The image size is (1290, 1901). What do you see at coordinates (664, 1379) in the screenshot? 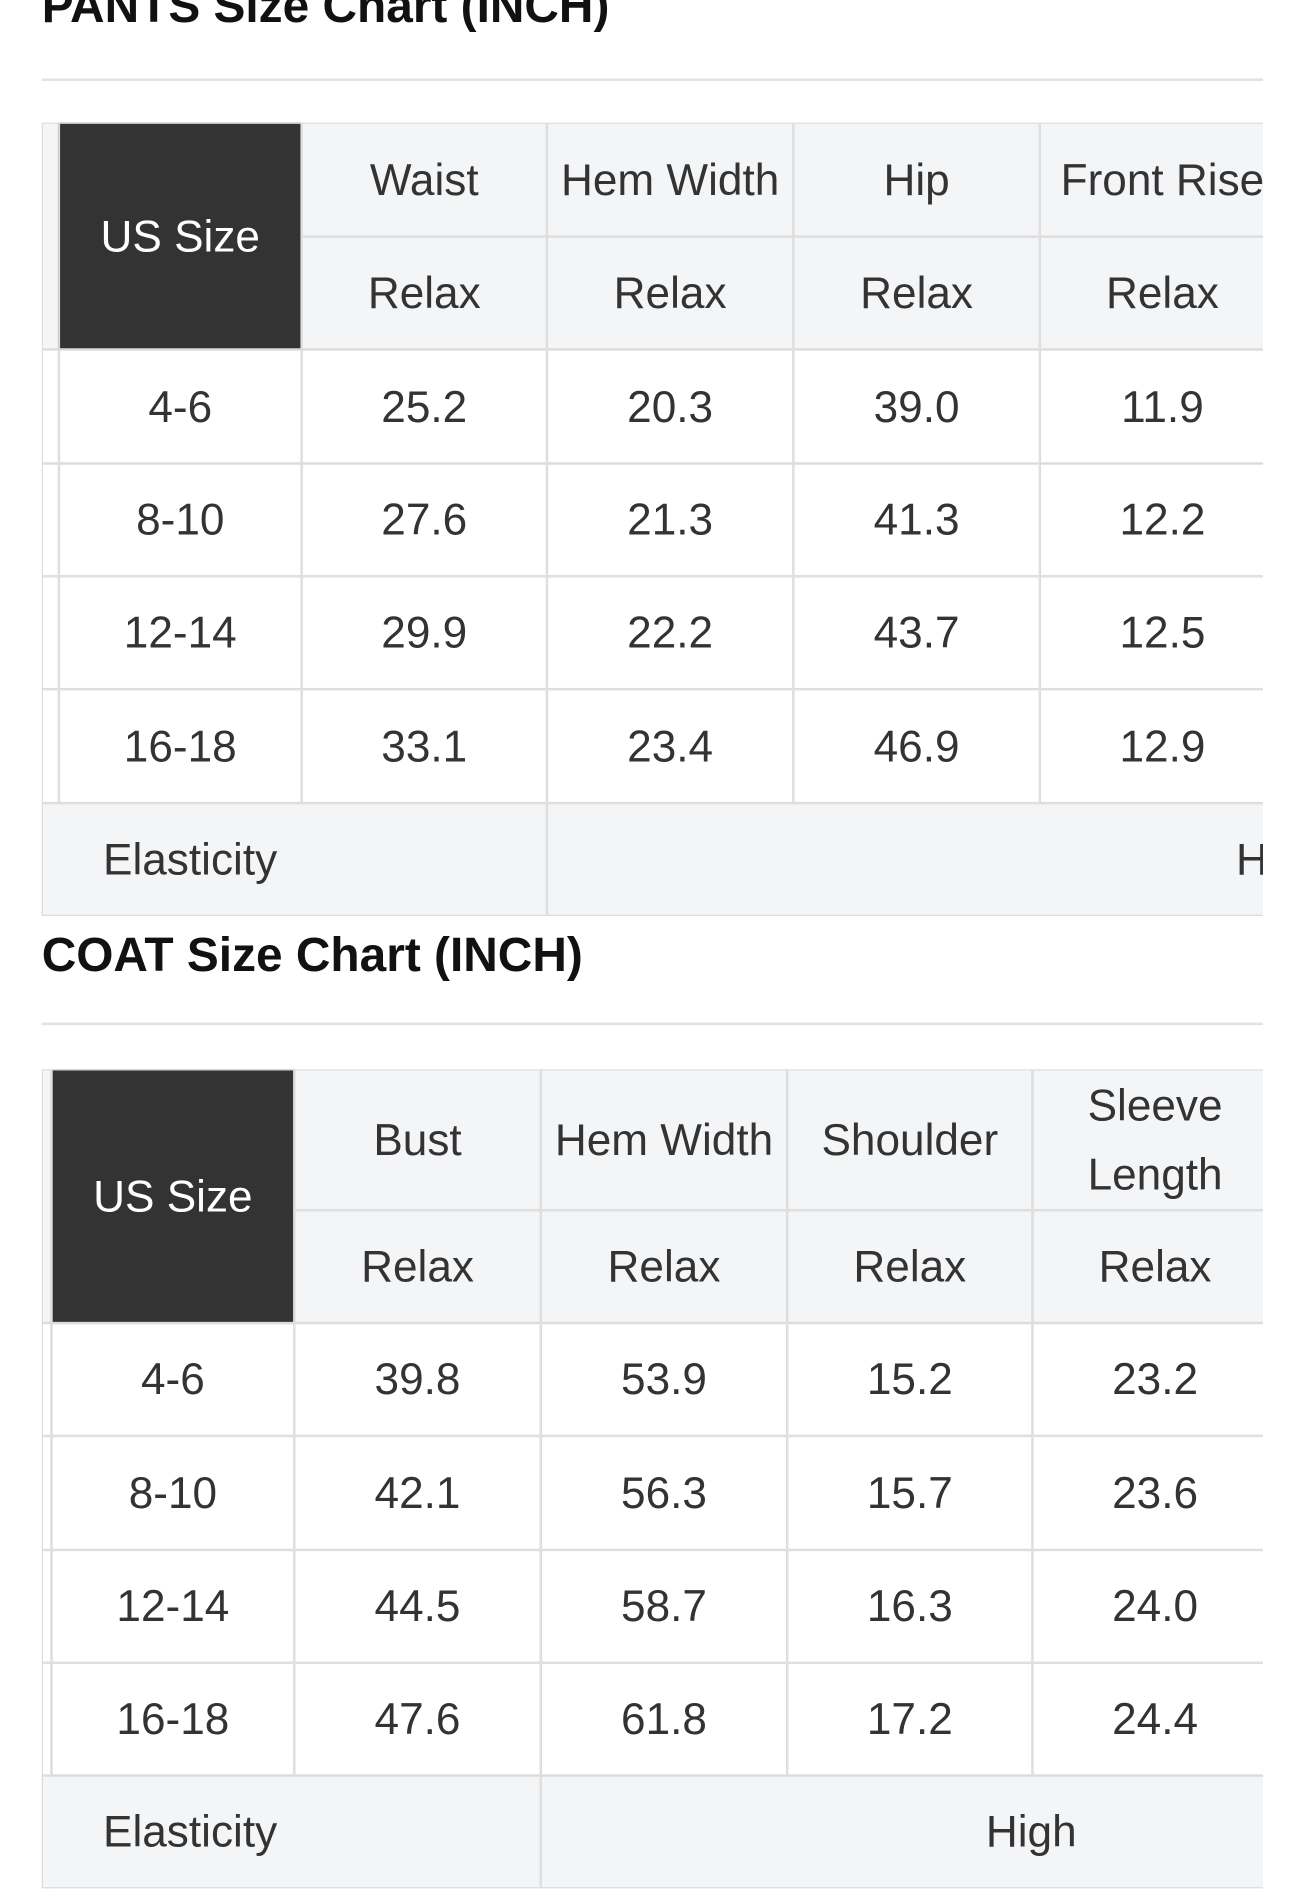
I see `value-cell: 53.9` at bounding box center [664, 1379].